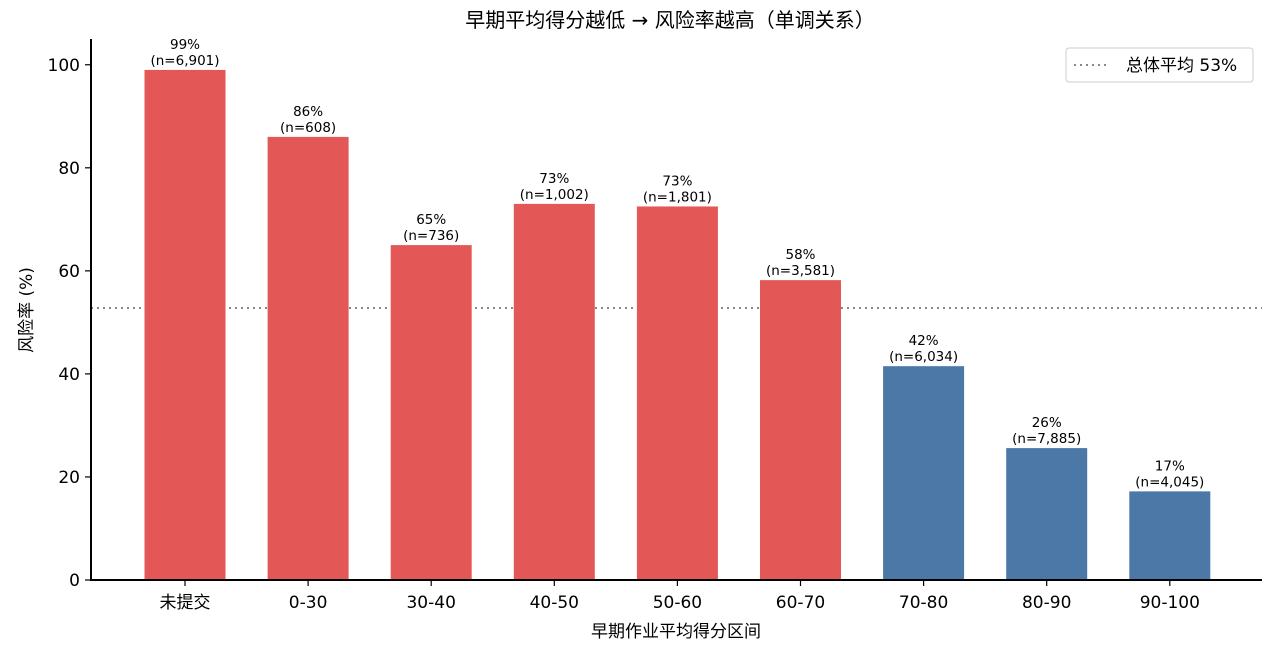 This screenshot has width=1280, height=651. I want to click on y-axis-label: 风险率 (%), so click(27, 310).